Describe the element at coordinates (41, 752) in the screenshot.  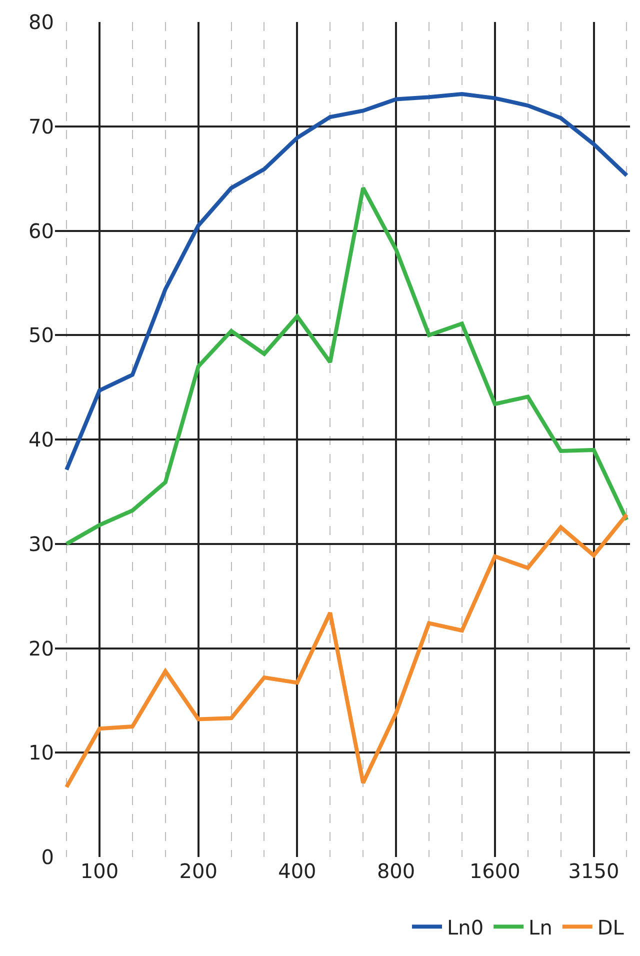
I see `y-tick-label: 10` at that location.